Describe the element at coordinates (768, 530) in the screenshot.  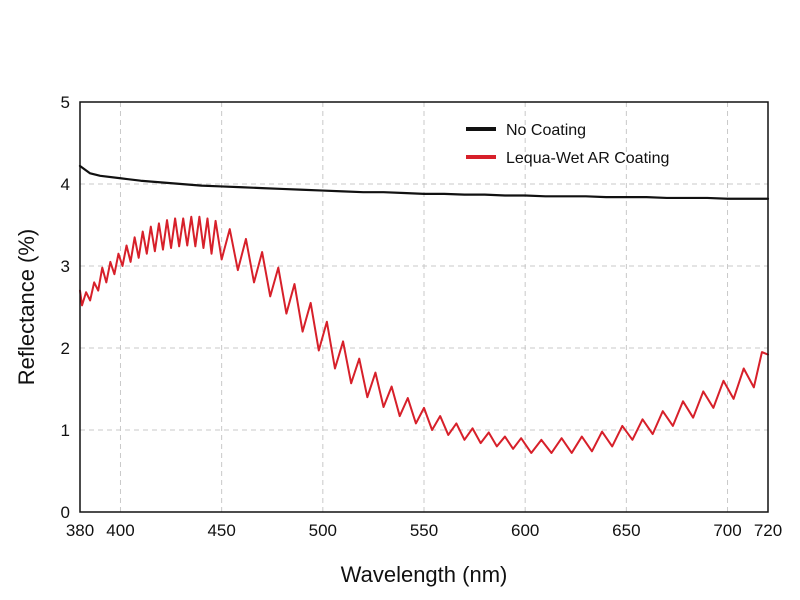
I see `x-tick-label: 720` at that location.